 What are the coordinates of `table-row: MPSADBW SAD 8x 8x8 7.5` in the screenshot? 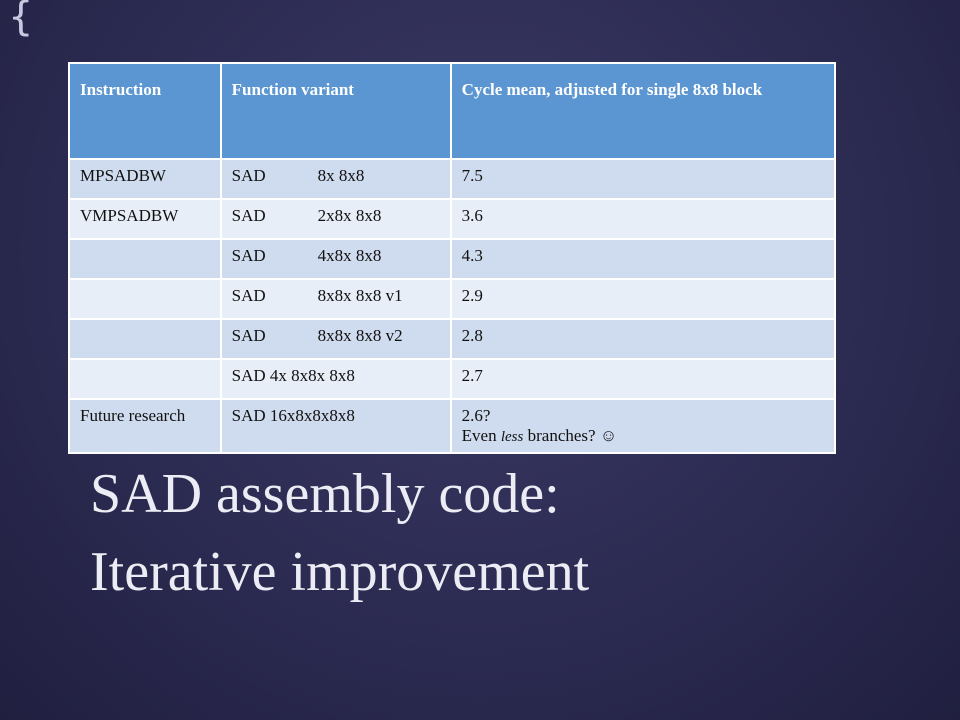 It's located at (452, 179).